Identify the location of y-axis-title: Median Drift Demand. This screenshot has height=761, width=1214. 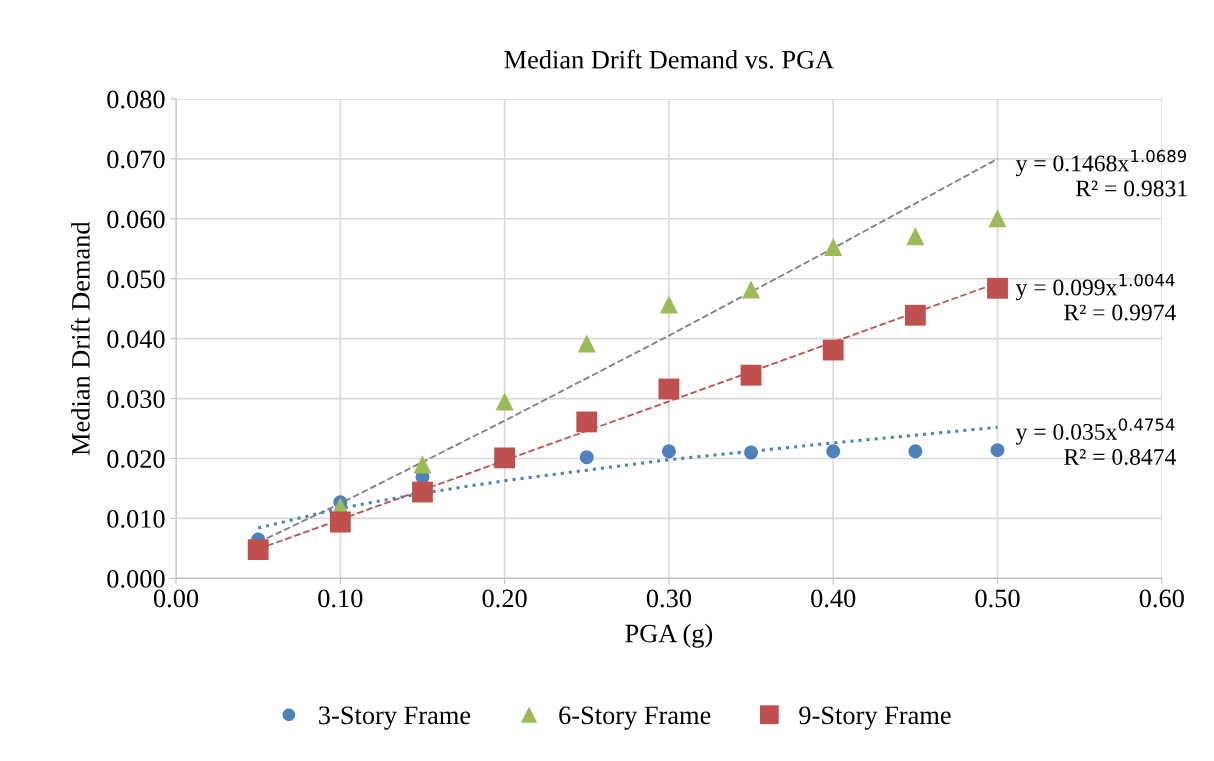
(80, 338).